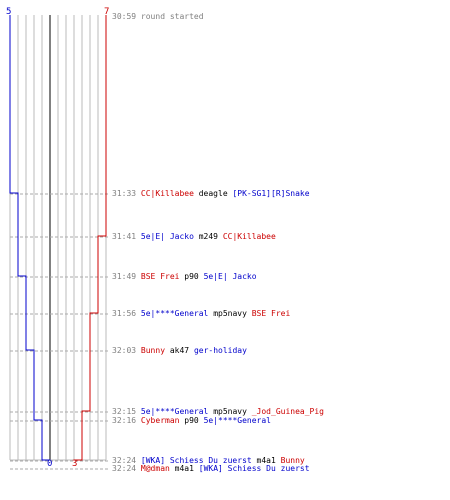 This screenshot has height=500, width=450. What do you see at coordinates (124, 16) in the screenshot?
I see `event-time: 30:59` at bounding box center [124, 16].